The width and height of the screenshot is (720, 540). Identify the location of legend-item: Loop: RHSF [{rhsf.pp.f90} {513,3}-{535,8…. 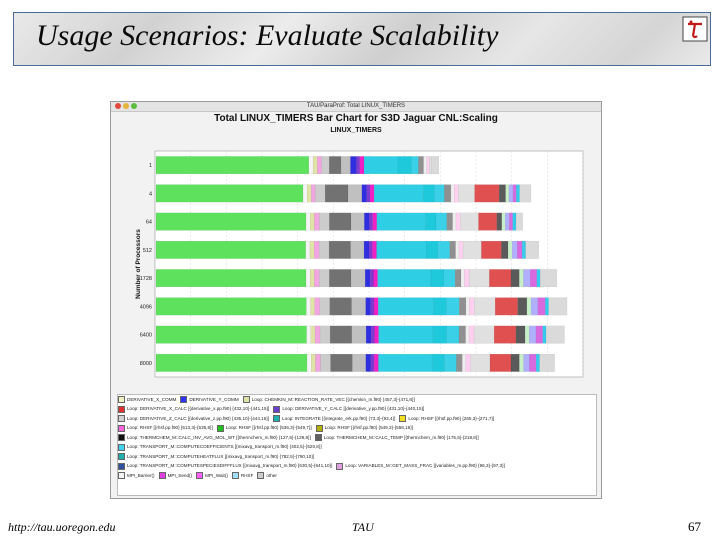
(165, 428).